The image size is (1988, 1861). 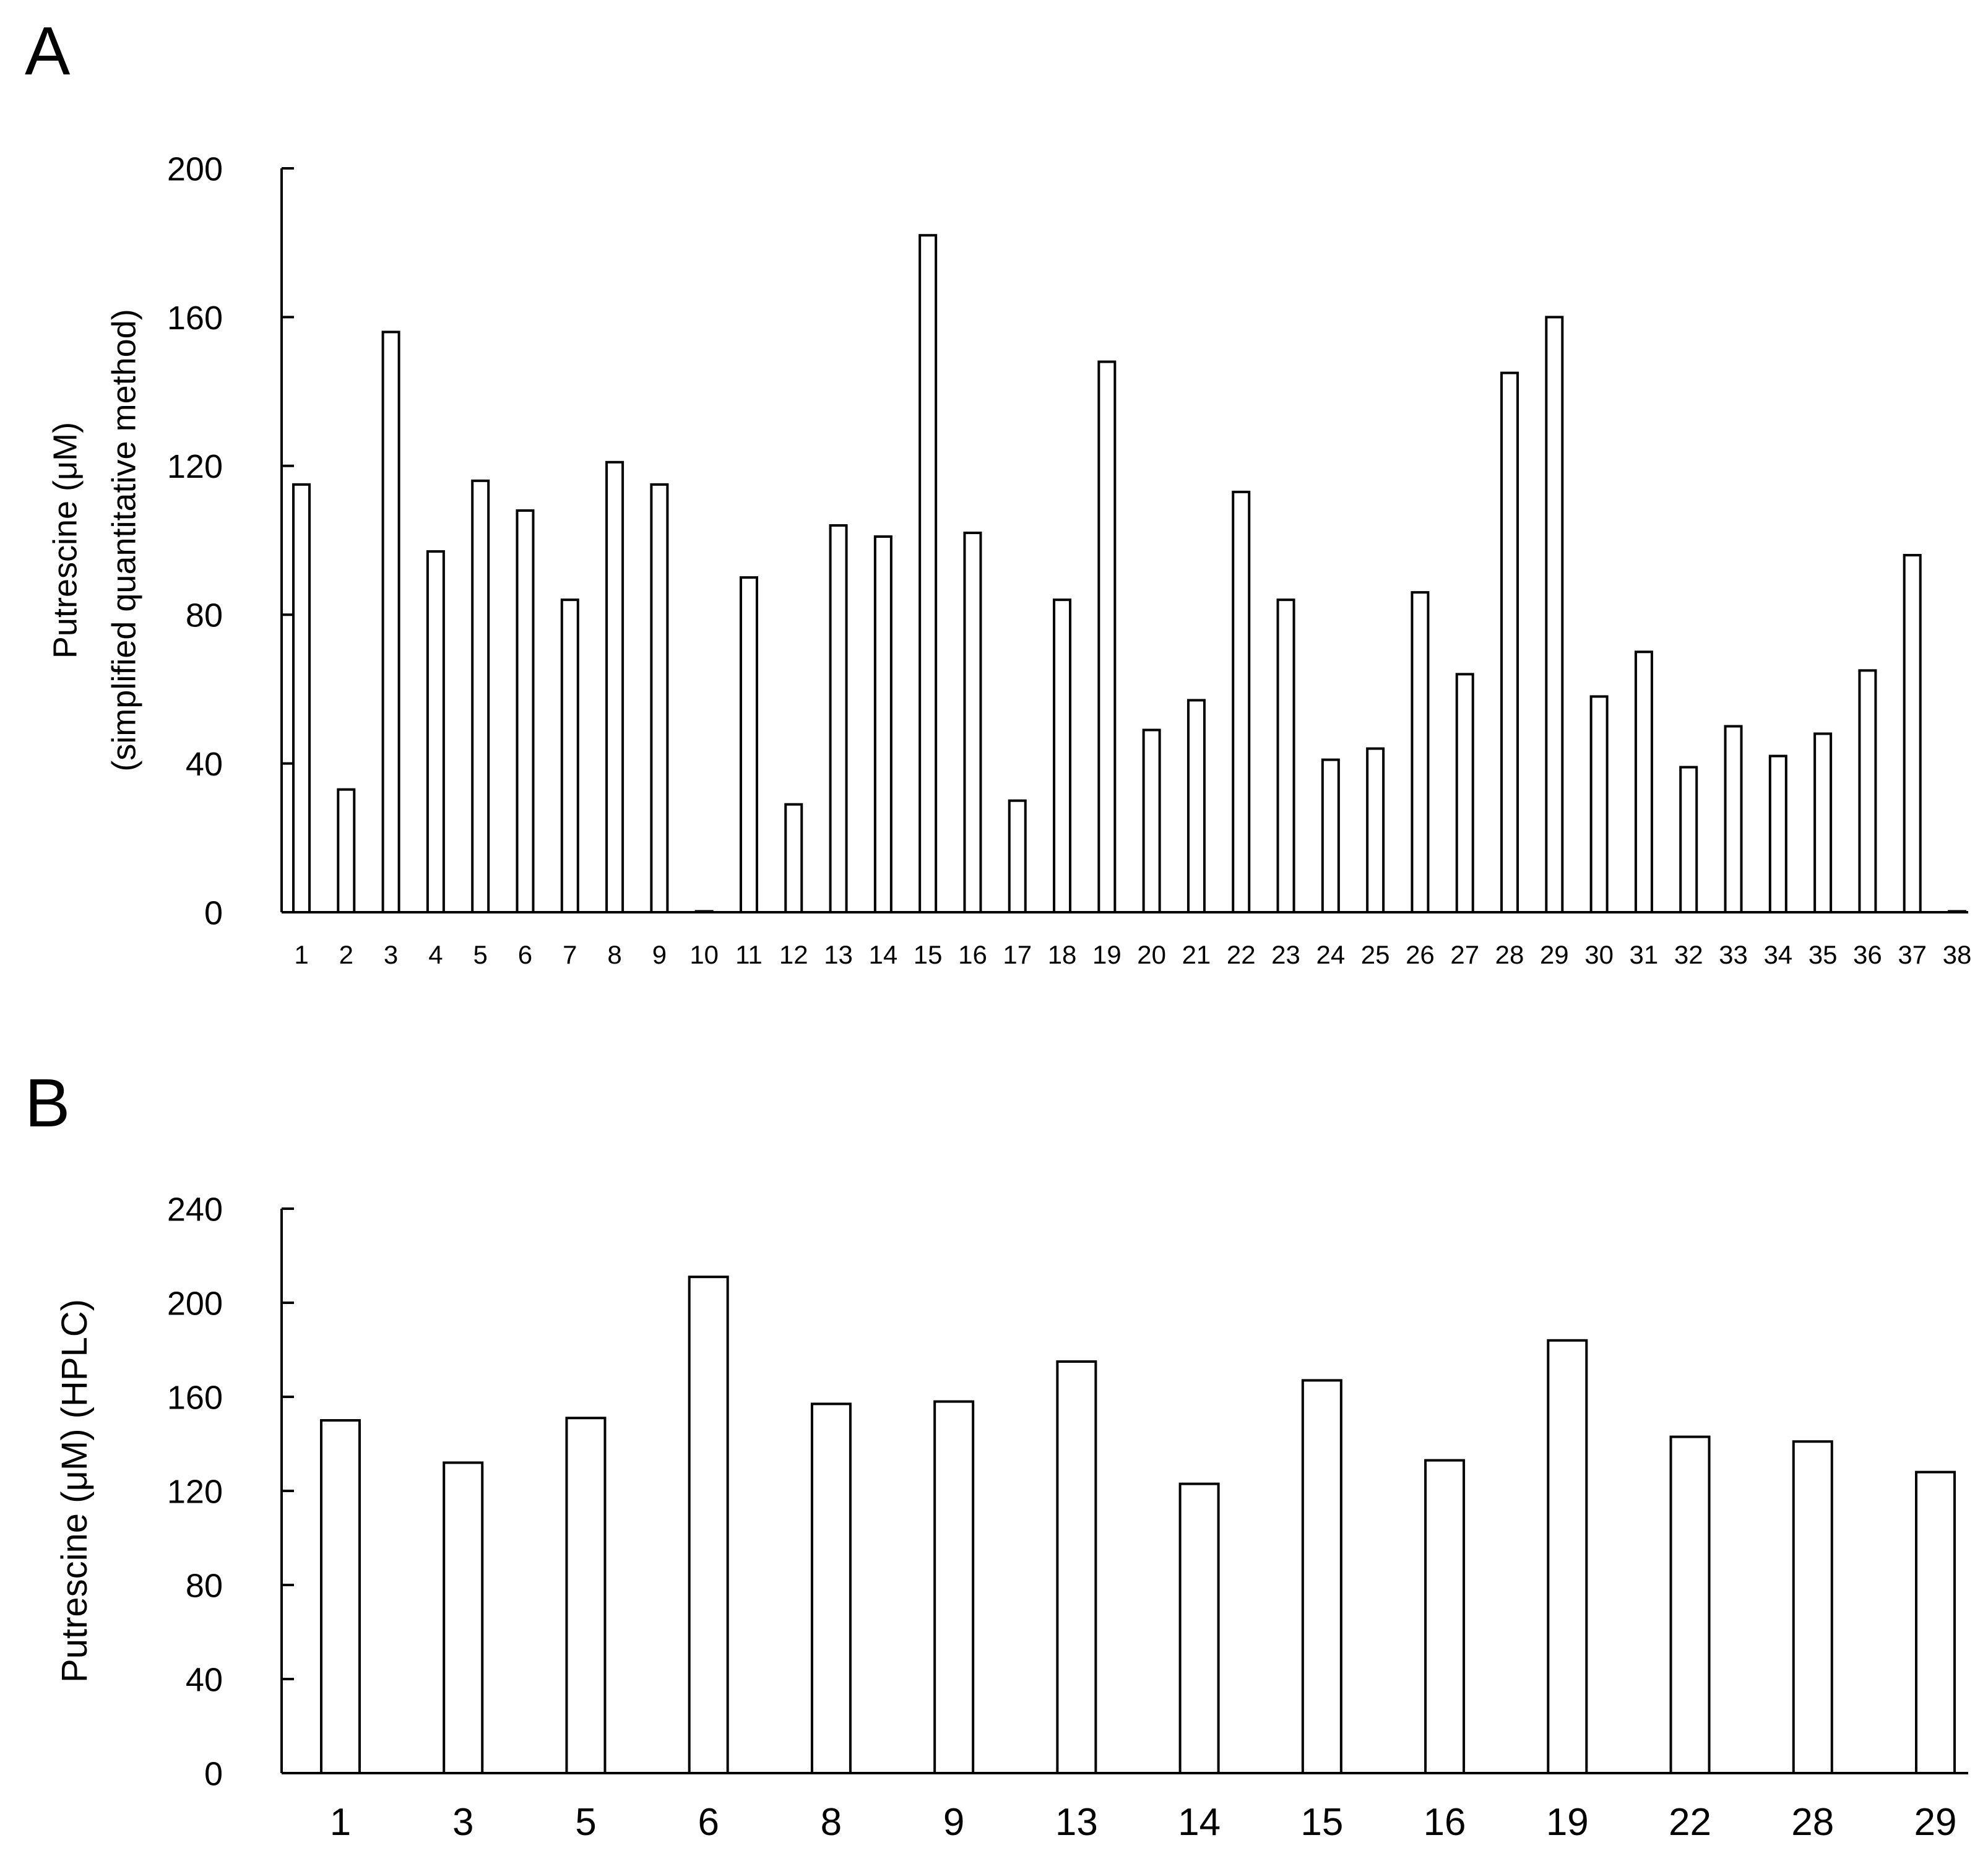 I want to click on x-tick-label: 38, so click(x=1957, y=955).